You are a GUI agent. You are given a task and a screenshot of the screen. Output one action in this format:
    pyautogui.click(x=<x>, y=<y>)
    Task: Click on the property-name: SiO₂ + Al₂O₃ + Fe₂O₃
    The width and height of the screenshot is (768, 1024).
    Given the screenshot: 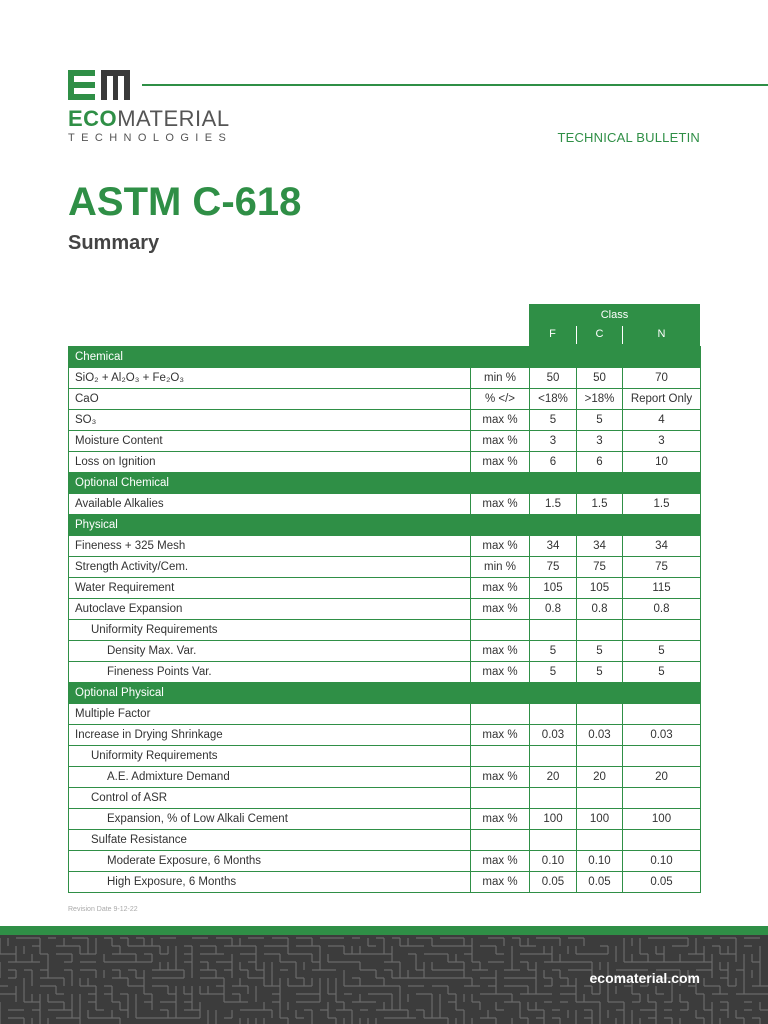 What is the action you would take?
    pyautogui.click(x=269, y=378)
    